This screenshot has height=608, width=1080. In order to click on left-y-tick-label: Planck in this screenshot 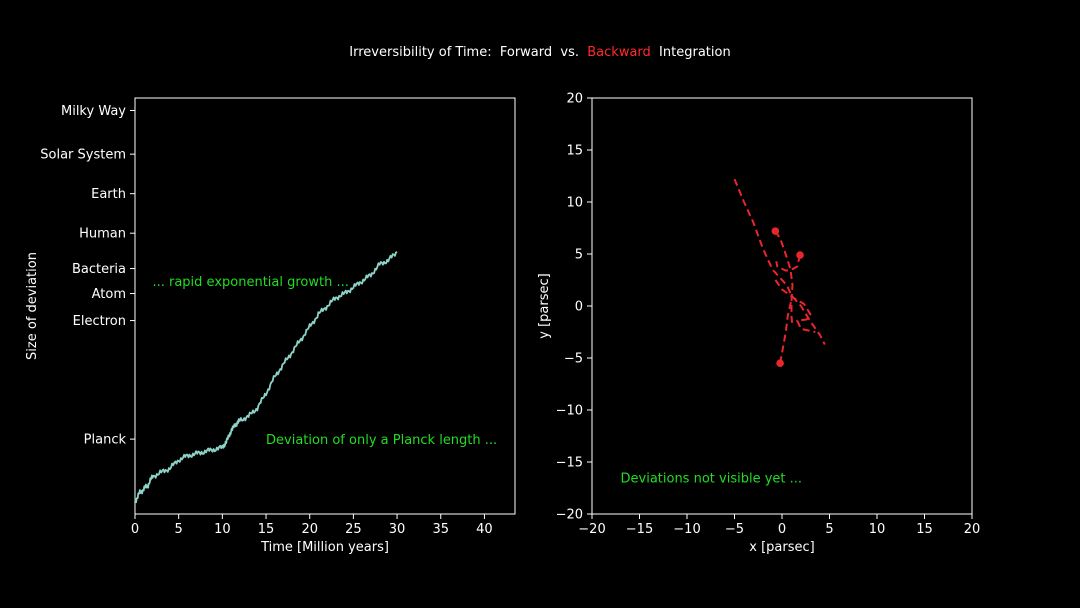, I will do `click(105, 440)`.